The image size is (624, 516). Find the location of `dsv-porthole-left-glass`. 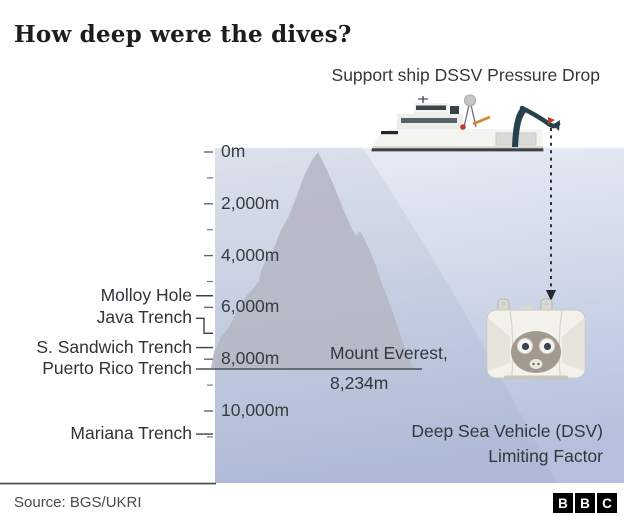

dsv-porthole-left-glass is located at coordinates (525, 346).